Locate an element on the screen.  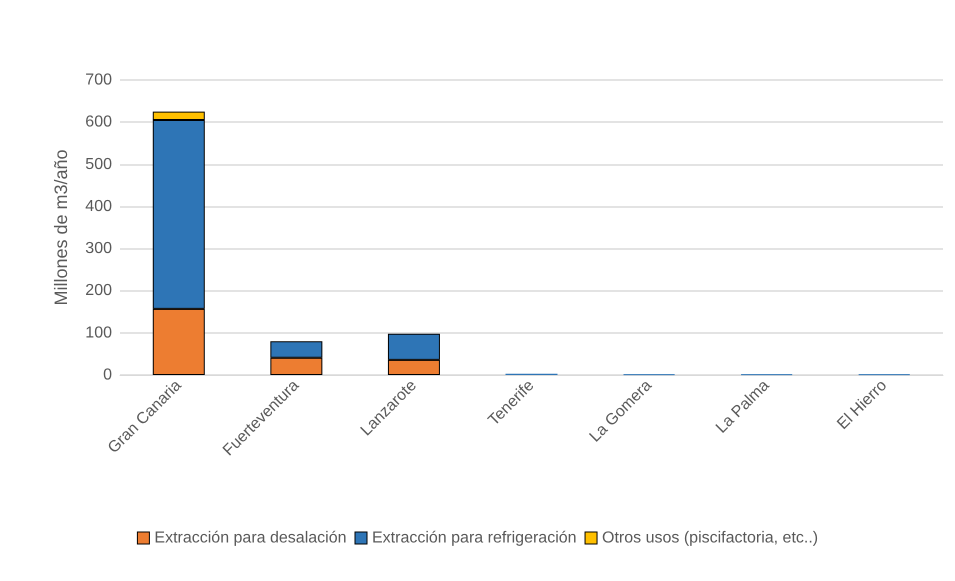
y-tick-label: 300 is located at coordinates (98, 249).